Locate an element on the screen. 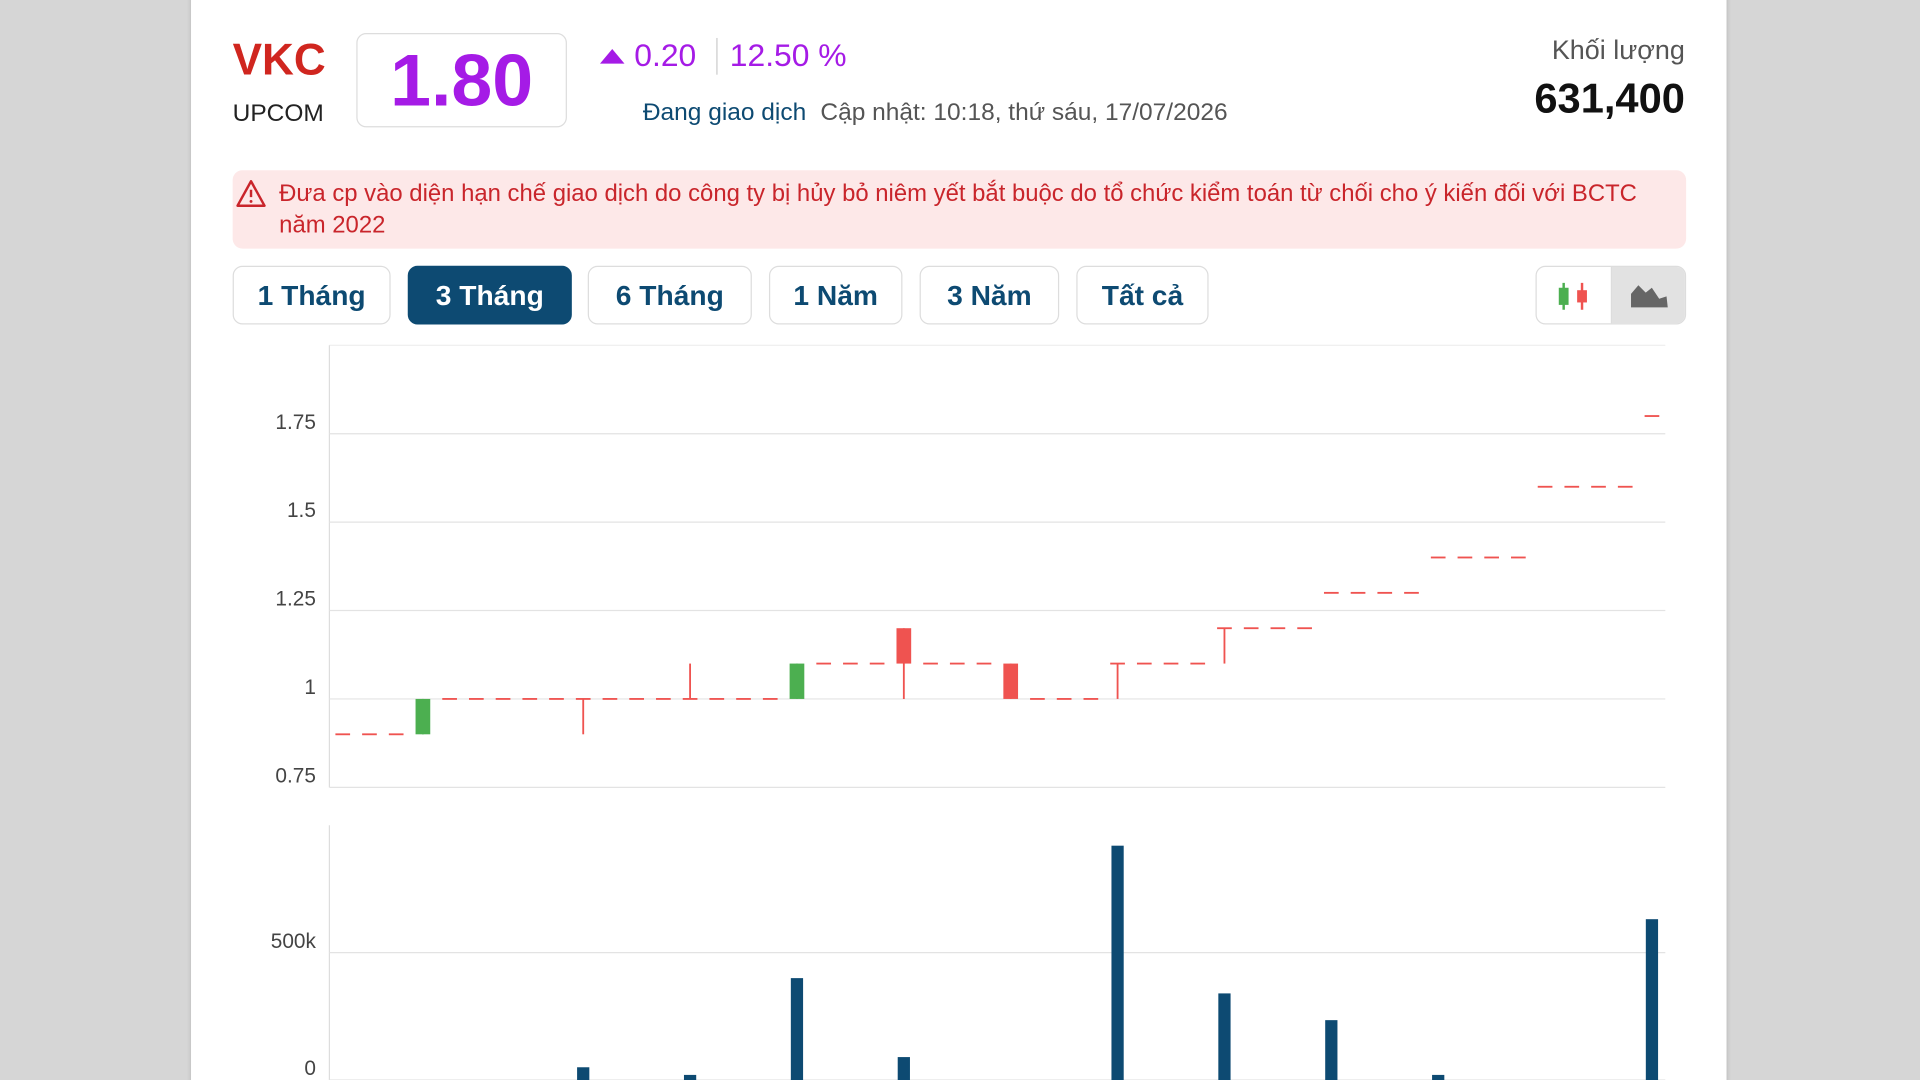 The width and height of the screenshot is (1920, 1080). period-button: 6 Tháng is located at coordinates (669, 295).